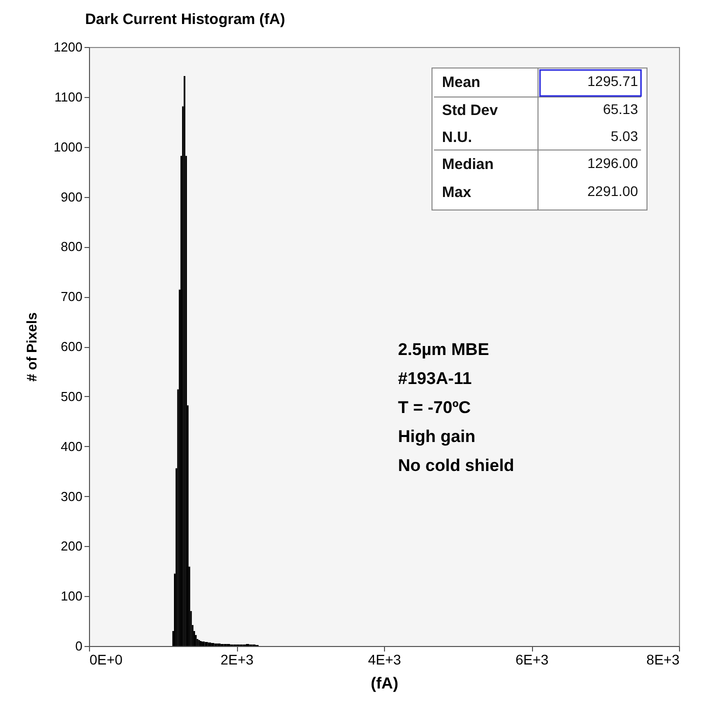 The height and width of the screenshot is (707, 702). What do you see at coordinates (457, 192) in the screenshot?
I see `annotation: Max` at bounding box center [457, 192].